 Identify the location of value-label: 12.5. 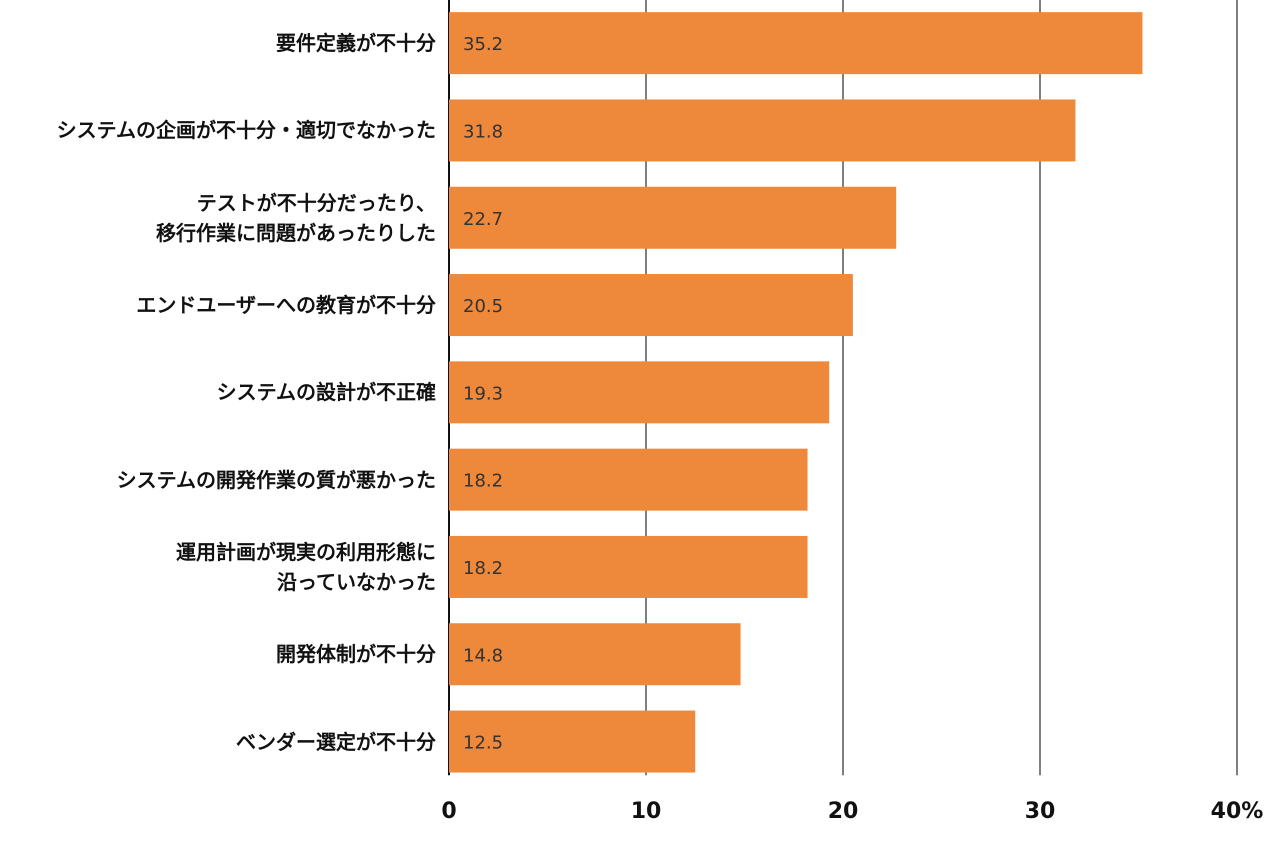
(483, 743).